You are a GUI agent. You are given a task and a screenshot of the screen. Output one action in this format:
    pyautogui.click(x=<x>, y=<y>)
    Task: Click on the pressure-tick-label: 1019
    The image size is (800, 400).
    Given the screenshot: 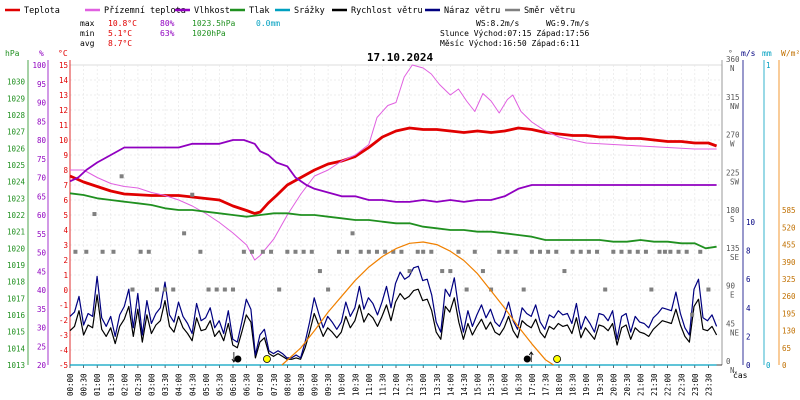 What is the action you would take?
    pyautogui.click(x=16, y=265)
    